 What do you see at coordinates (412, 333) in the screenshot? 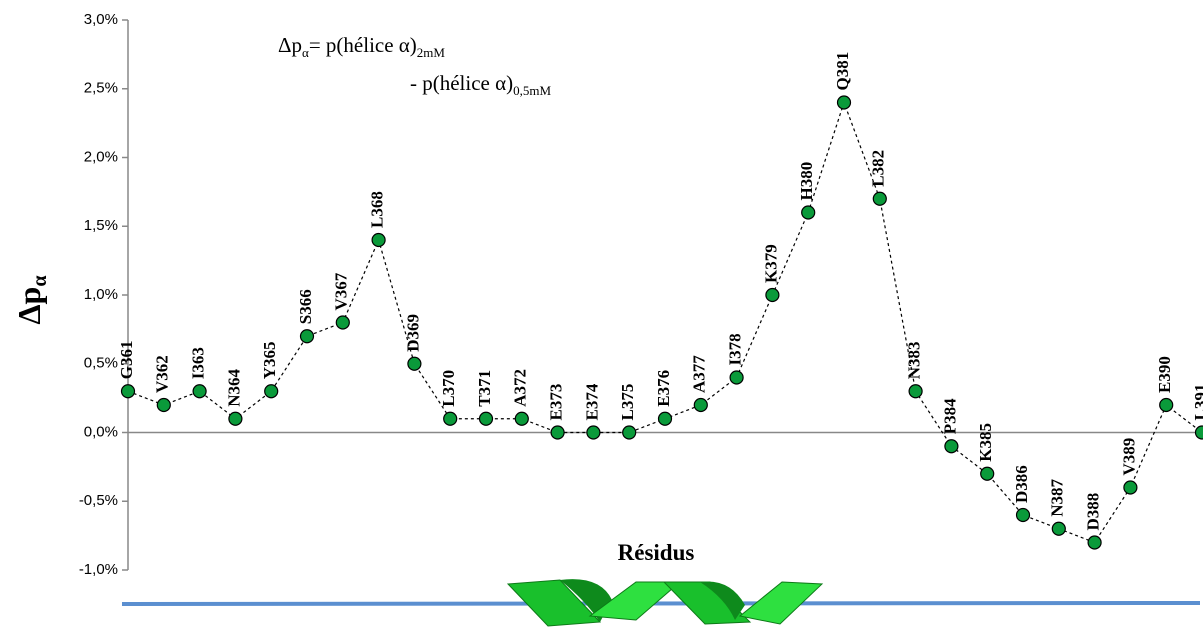
I see `point-label: D369` at bounding box center [412, 333].